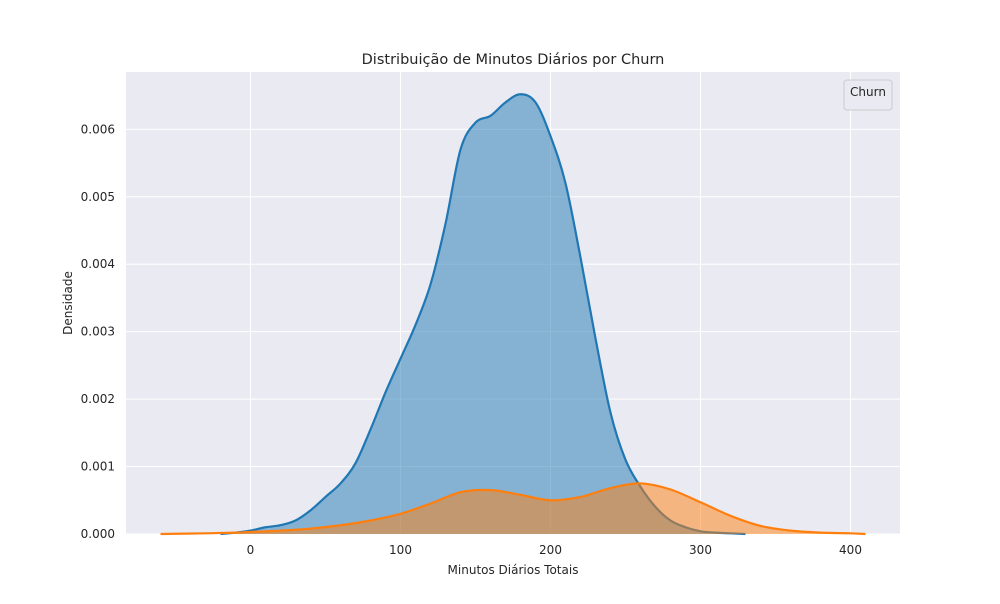 This screenshot has height=604, width=1000. I want to click on x-axis-label: Minutos Diários Totais, so click(513, 570).